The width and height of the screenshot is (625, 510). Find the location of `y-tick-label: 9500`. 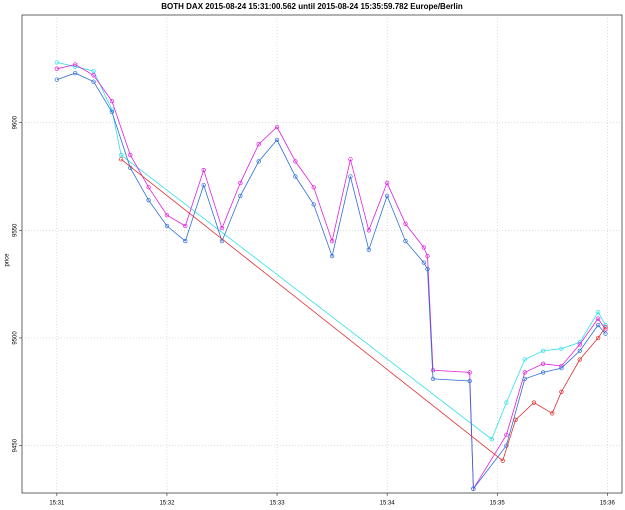

y-tick-label: 9500 is located at coordinates (16, 338).